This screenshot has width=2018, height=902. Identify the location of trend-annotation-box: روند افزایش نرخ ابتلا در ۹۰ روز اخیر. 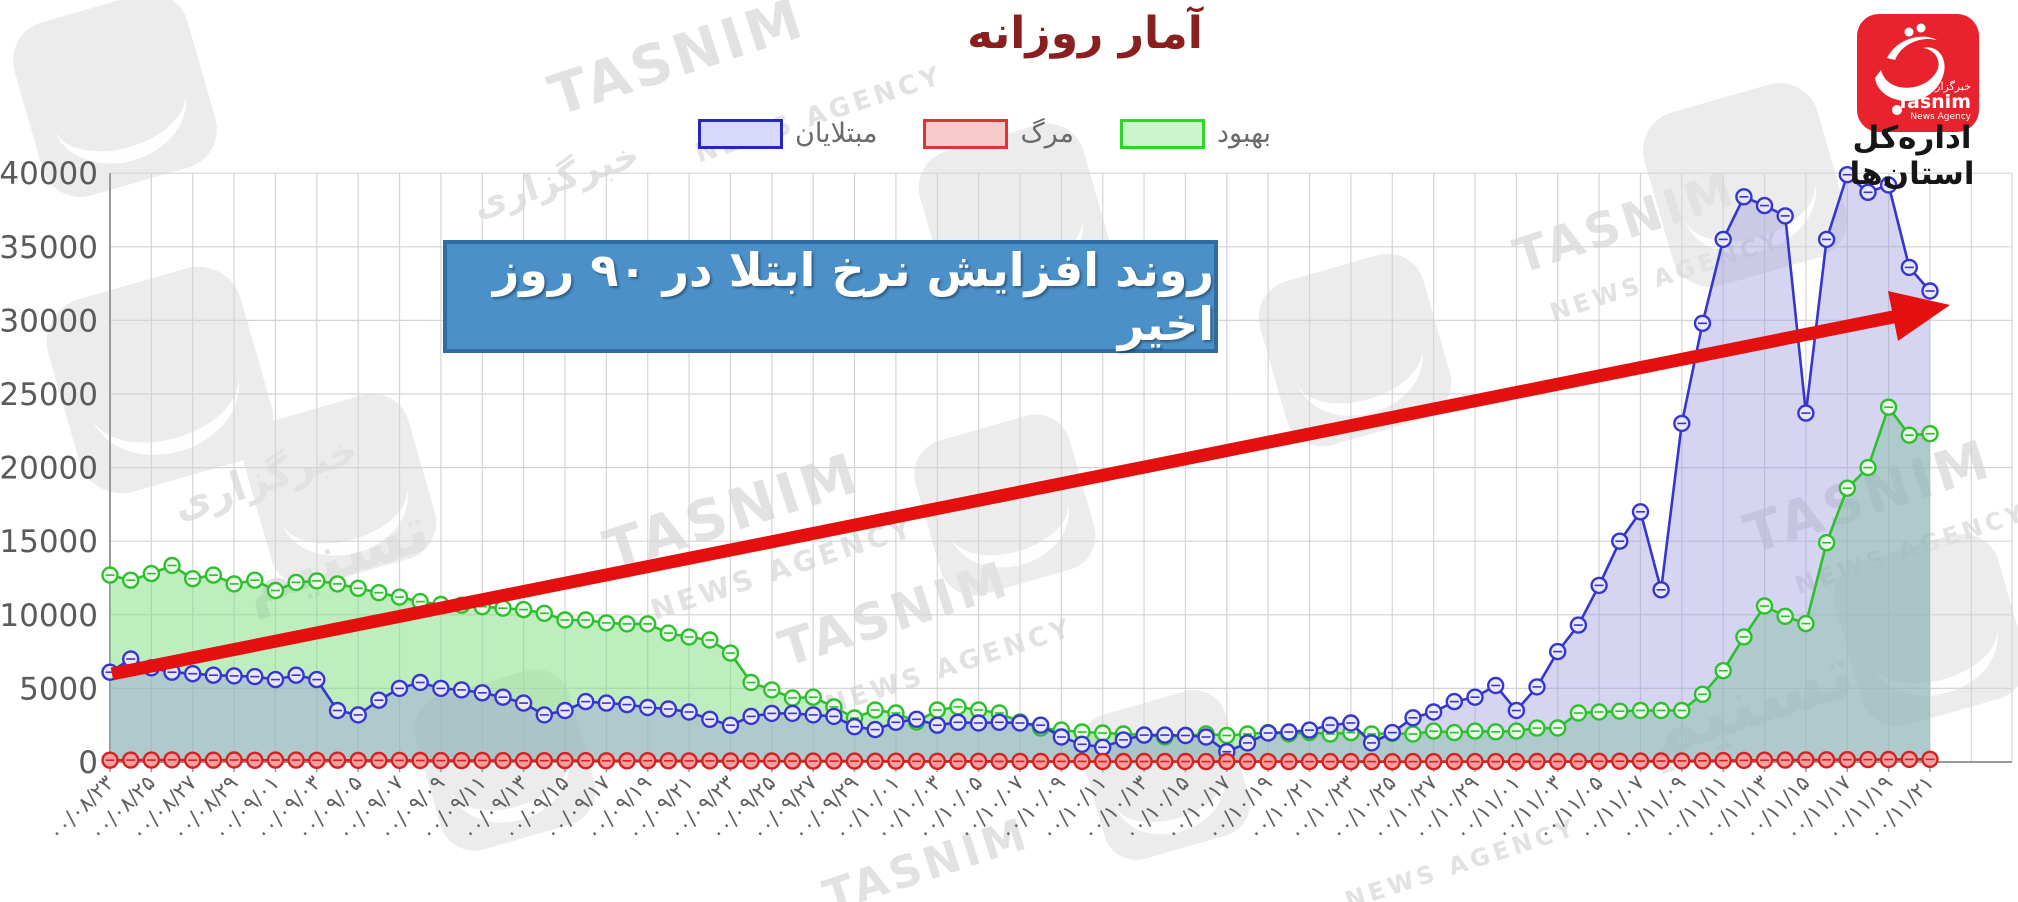
(830, 296).